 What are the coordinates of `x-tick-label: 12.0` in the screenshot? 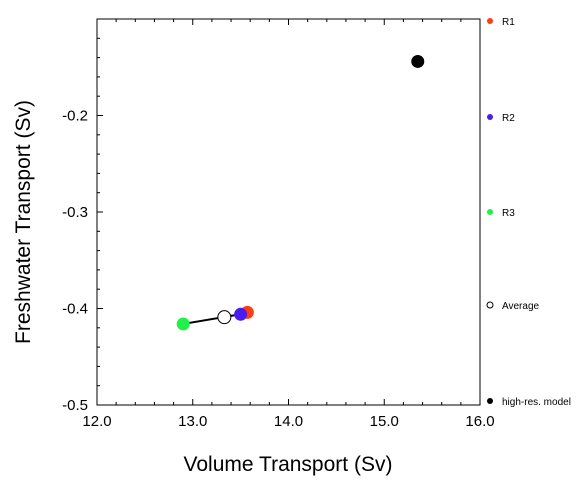 It's located at (96, 421).